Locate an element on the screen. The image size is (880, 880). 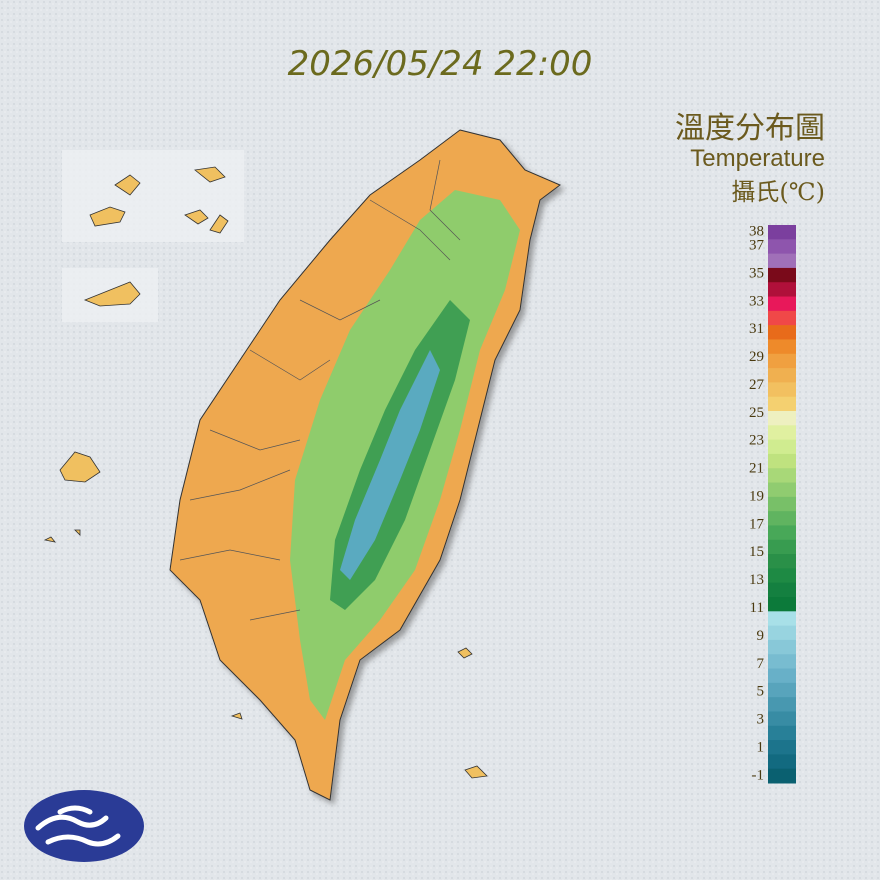
legend-label: 9 is located at coordinates (761, 636).